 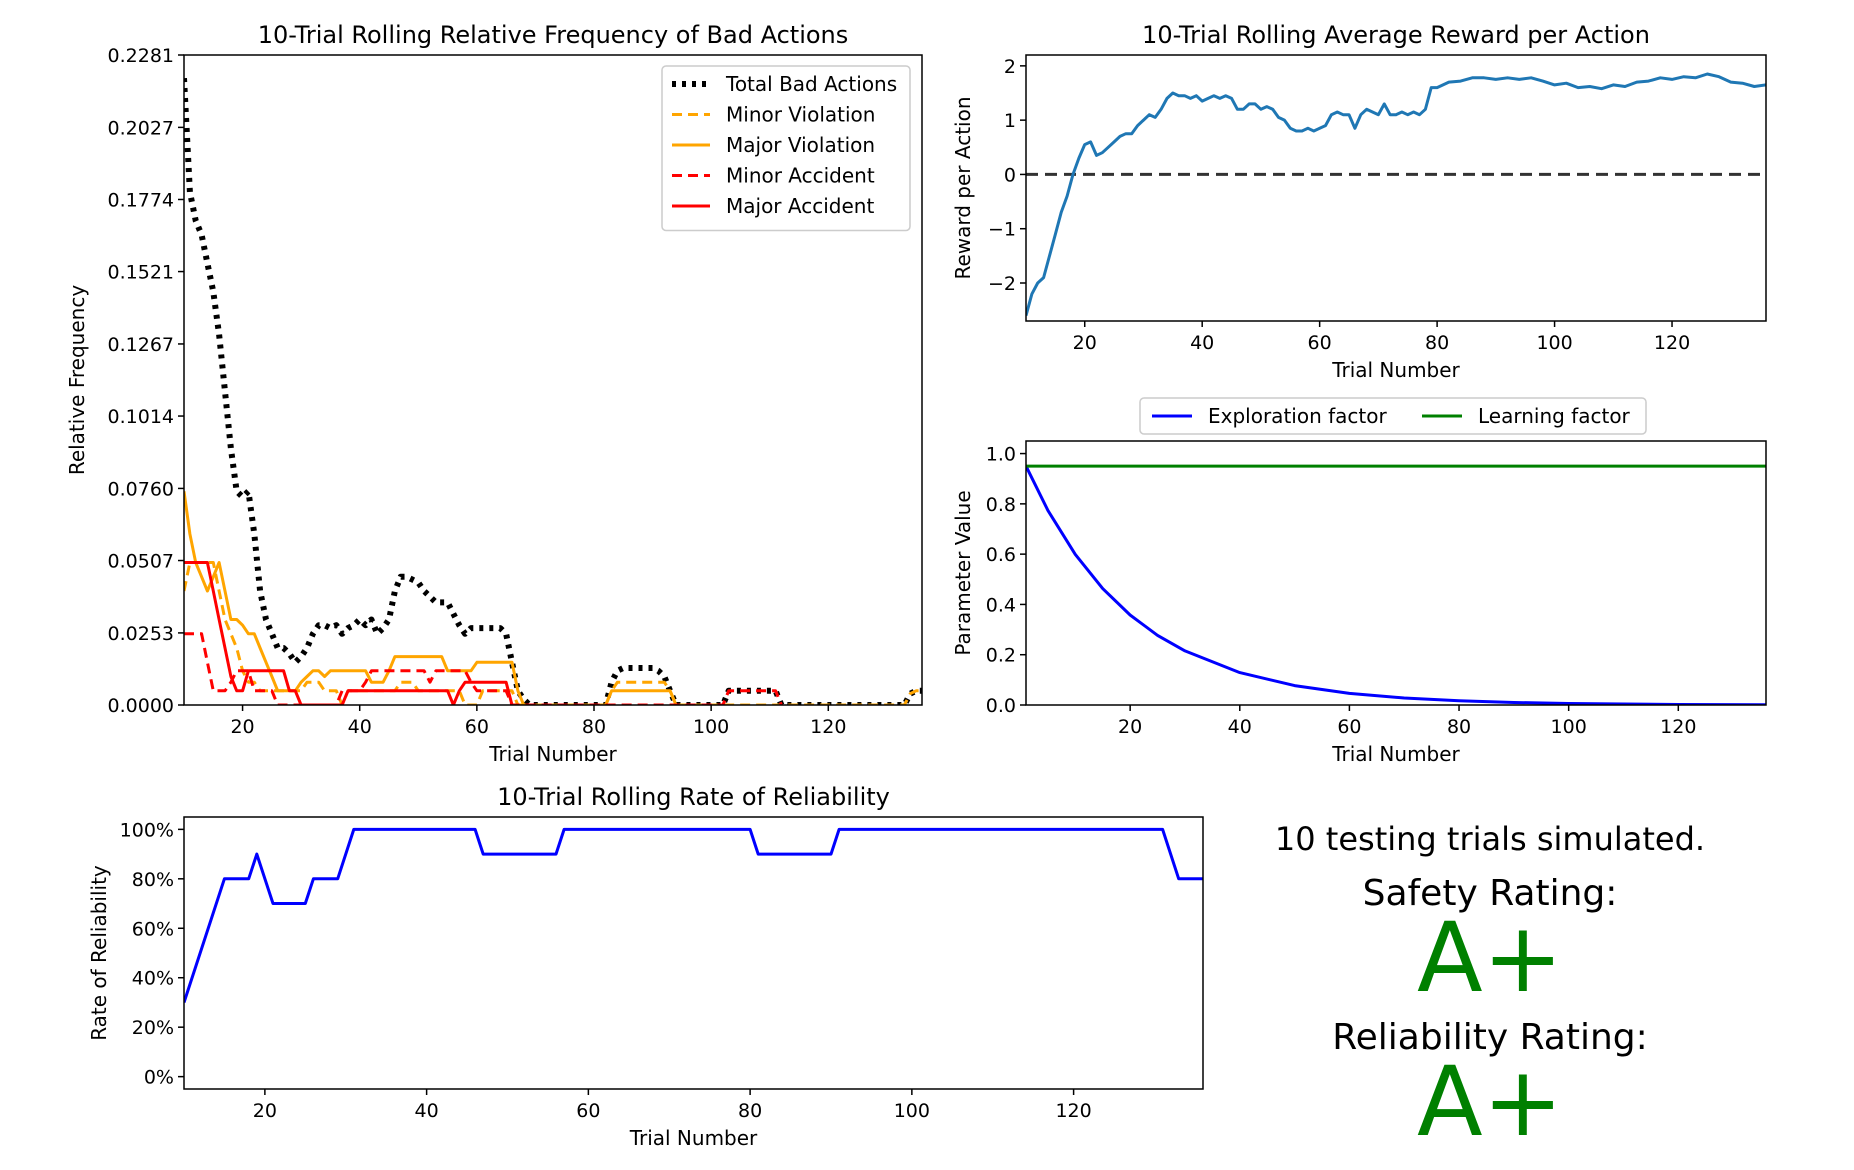 I want to click on chart-title: 10-Trial Rolling Rate of Reliability, so click(x=693, y=797).